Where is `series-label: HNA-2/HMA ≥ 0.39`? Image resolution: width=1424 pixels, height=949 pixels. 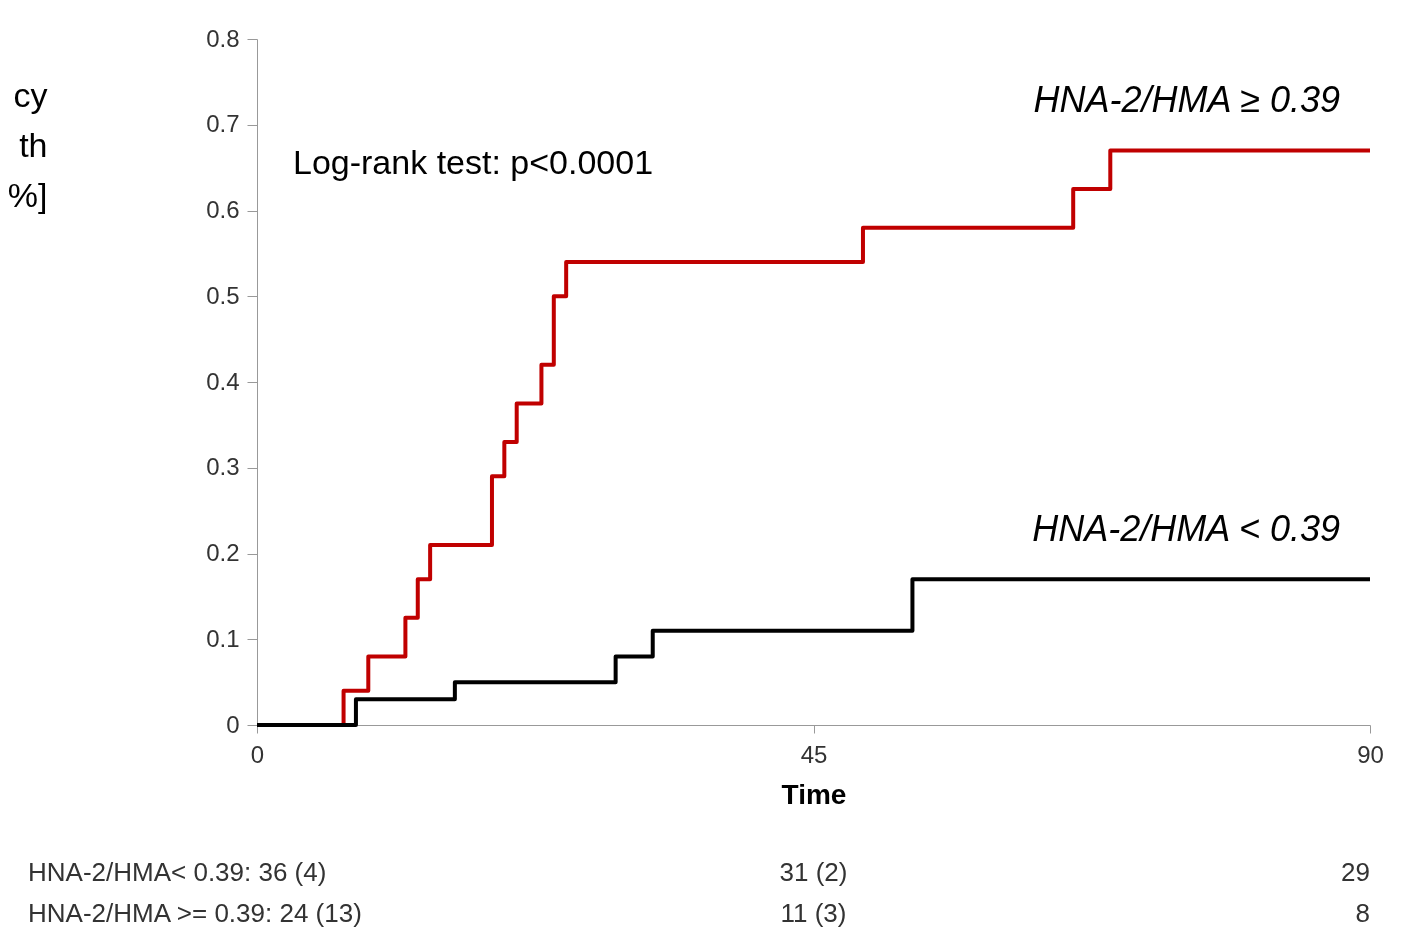 series-label: HNA-2/HMA ≥ 0.39 is located at coordinates (1186, 100).